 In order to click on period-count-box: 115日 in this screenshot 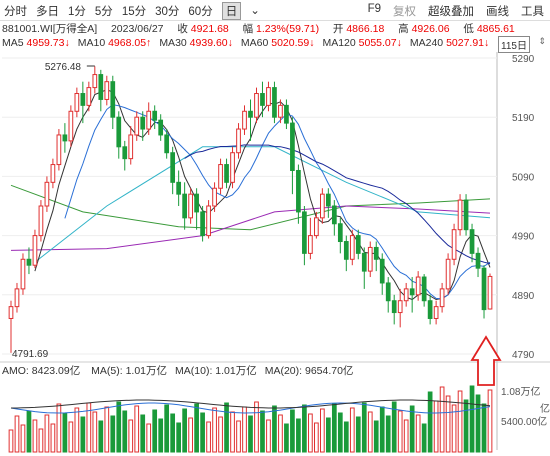, I will do `click(514, 44)`.